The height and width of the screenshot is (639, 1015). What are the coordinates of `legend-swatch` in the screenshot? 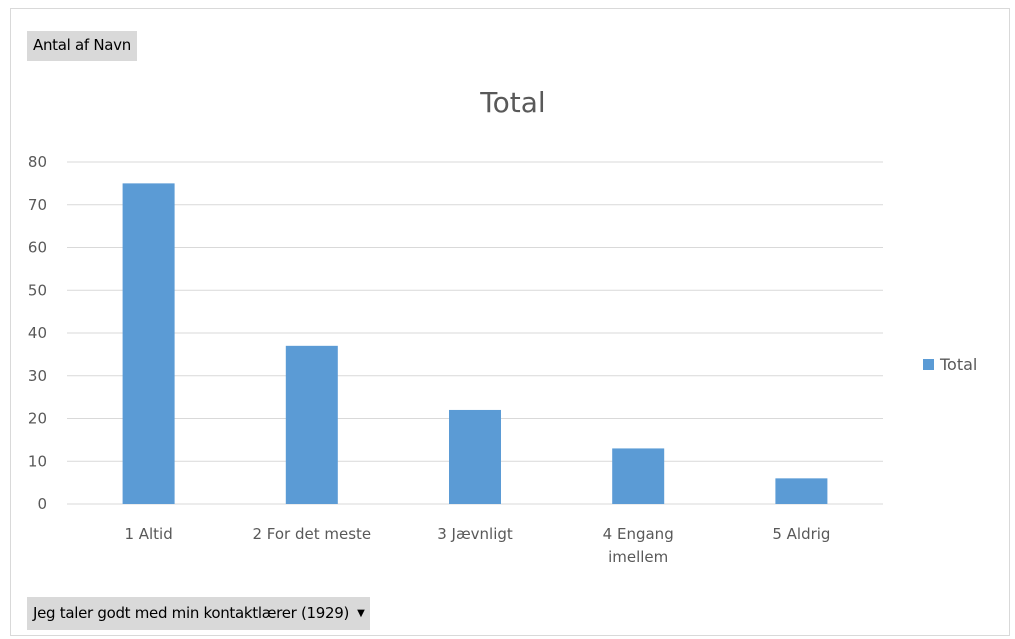 It's located at (928, 364).